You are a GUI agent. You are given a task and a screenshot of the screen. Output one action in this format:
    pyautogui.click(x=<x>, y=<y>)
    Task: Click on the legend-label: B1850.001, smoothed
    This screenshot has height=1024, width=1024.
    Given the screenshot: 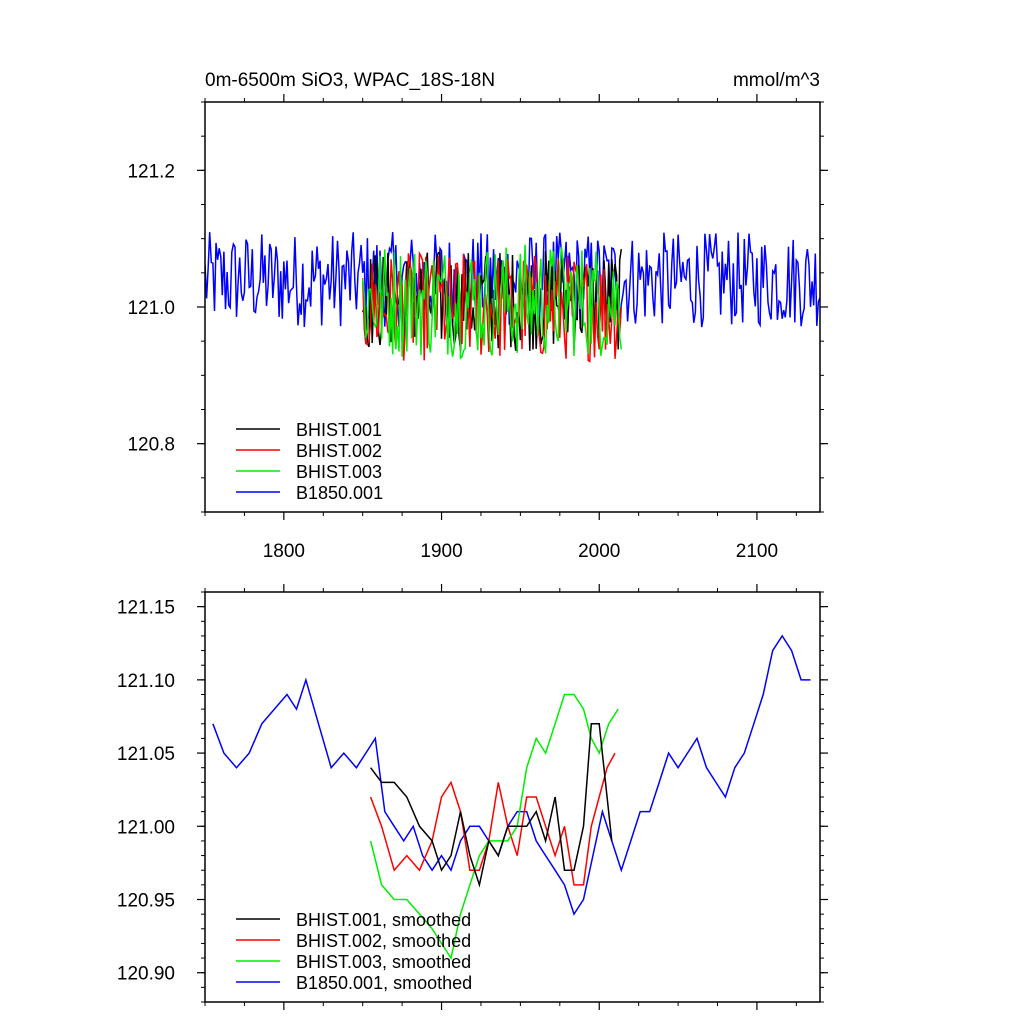 What is the action you would take?
    pyautogui.click(x=384, y=983)
    